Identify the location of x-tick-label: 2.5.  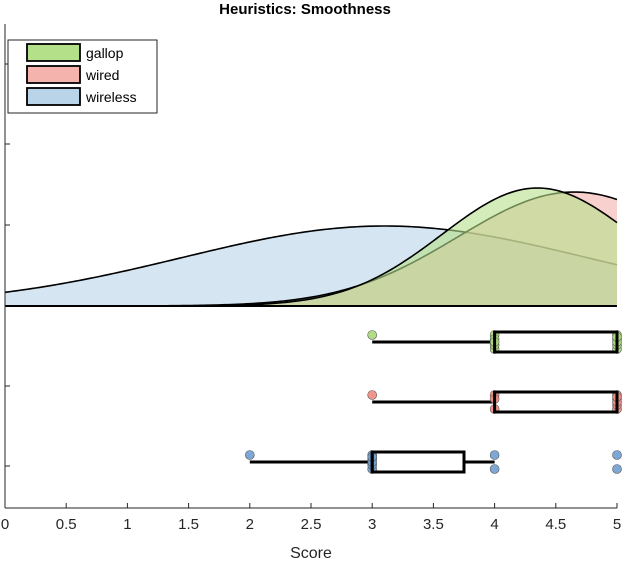
(311, 524).